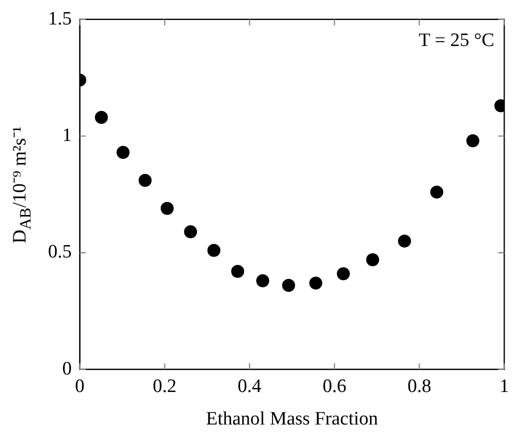 Image resolution: width=515 pixels, height=439 pixels. What do you see at coordinates (334, 386) in the screenshot?
I see `x-tick-label: 0.6` at bounding box center [334, 386].